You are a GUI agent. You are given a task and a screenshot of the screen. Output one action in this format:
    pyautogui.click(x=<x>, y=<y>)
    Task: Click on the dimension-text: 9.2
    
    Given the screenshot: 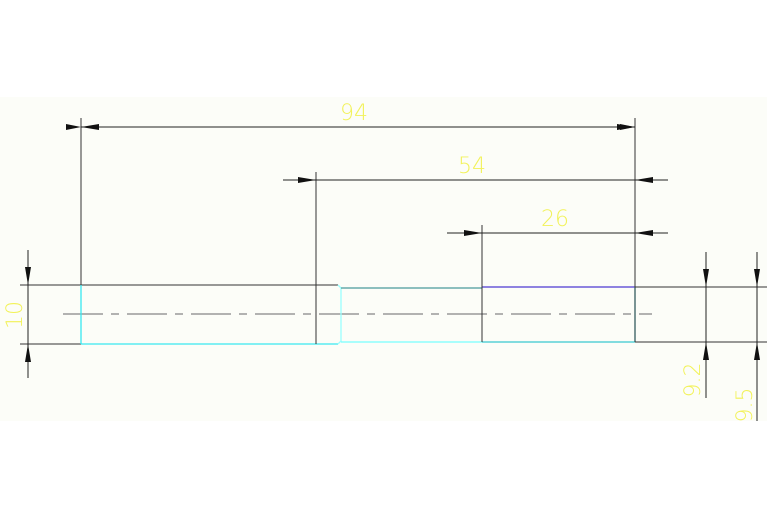 What is the action you would take?
    pyautogui.click(x=693, y=380)
    